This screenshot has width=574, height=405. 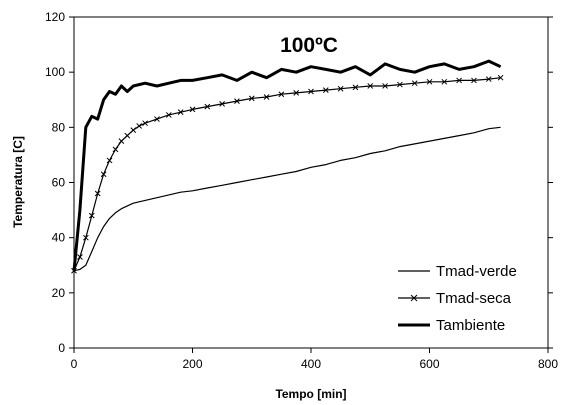 I want to click on x-tick-label: 200, so click(x=192, y=364).